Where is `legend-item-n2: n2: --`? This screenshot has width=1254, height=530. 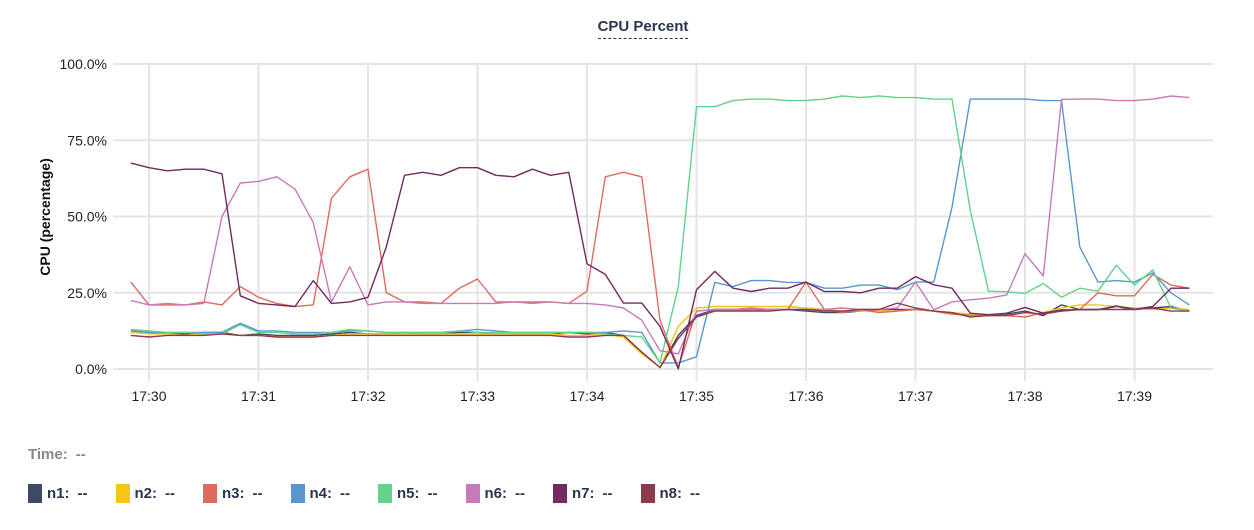
legend-item-n2: n2: -- is located at coordinates (145, 493).